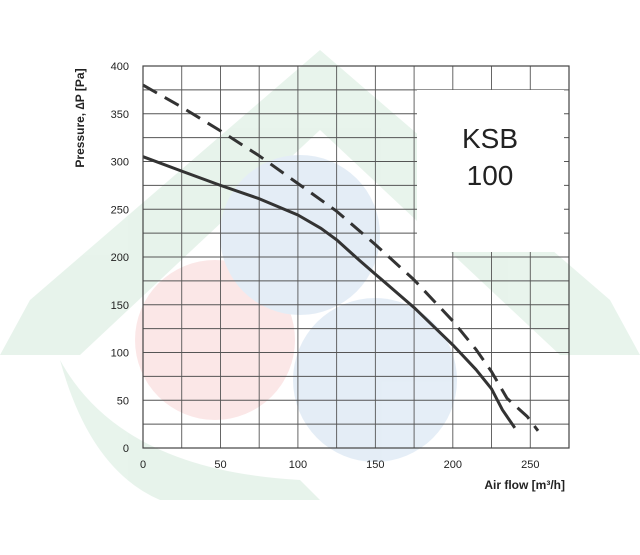 Image resolution: width=640 pixels, height=555 pixels. I want to click on model-label-box: KSB 100, so click(490, 171).